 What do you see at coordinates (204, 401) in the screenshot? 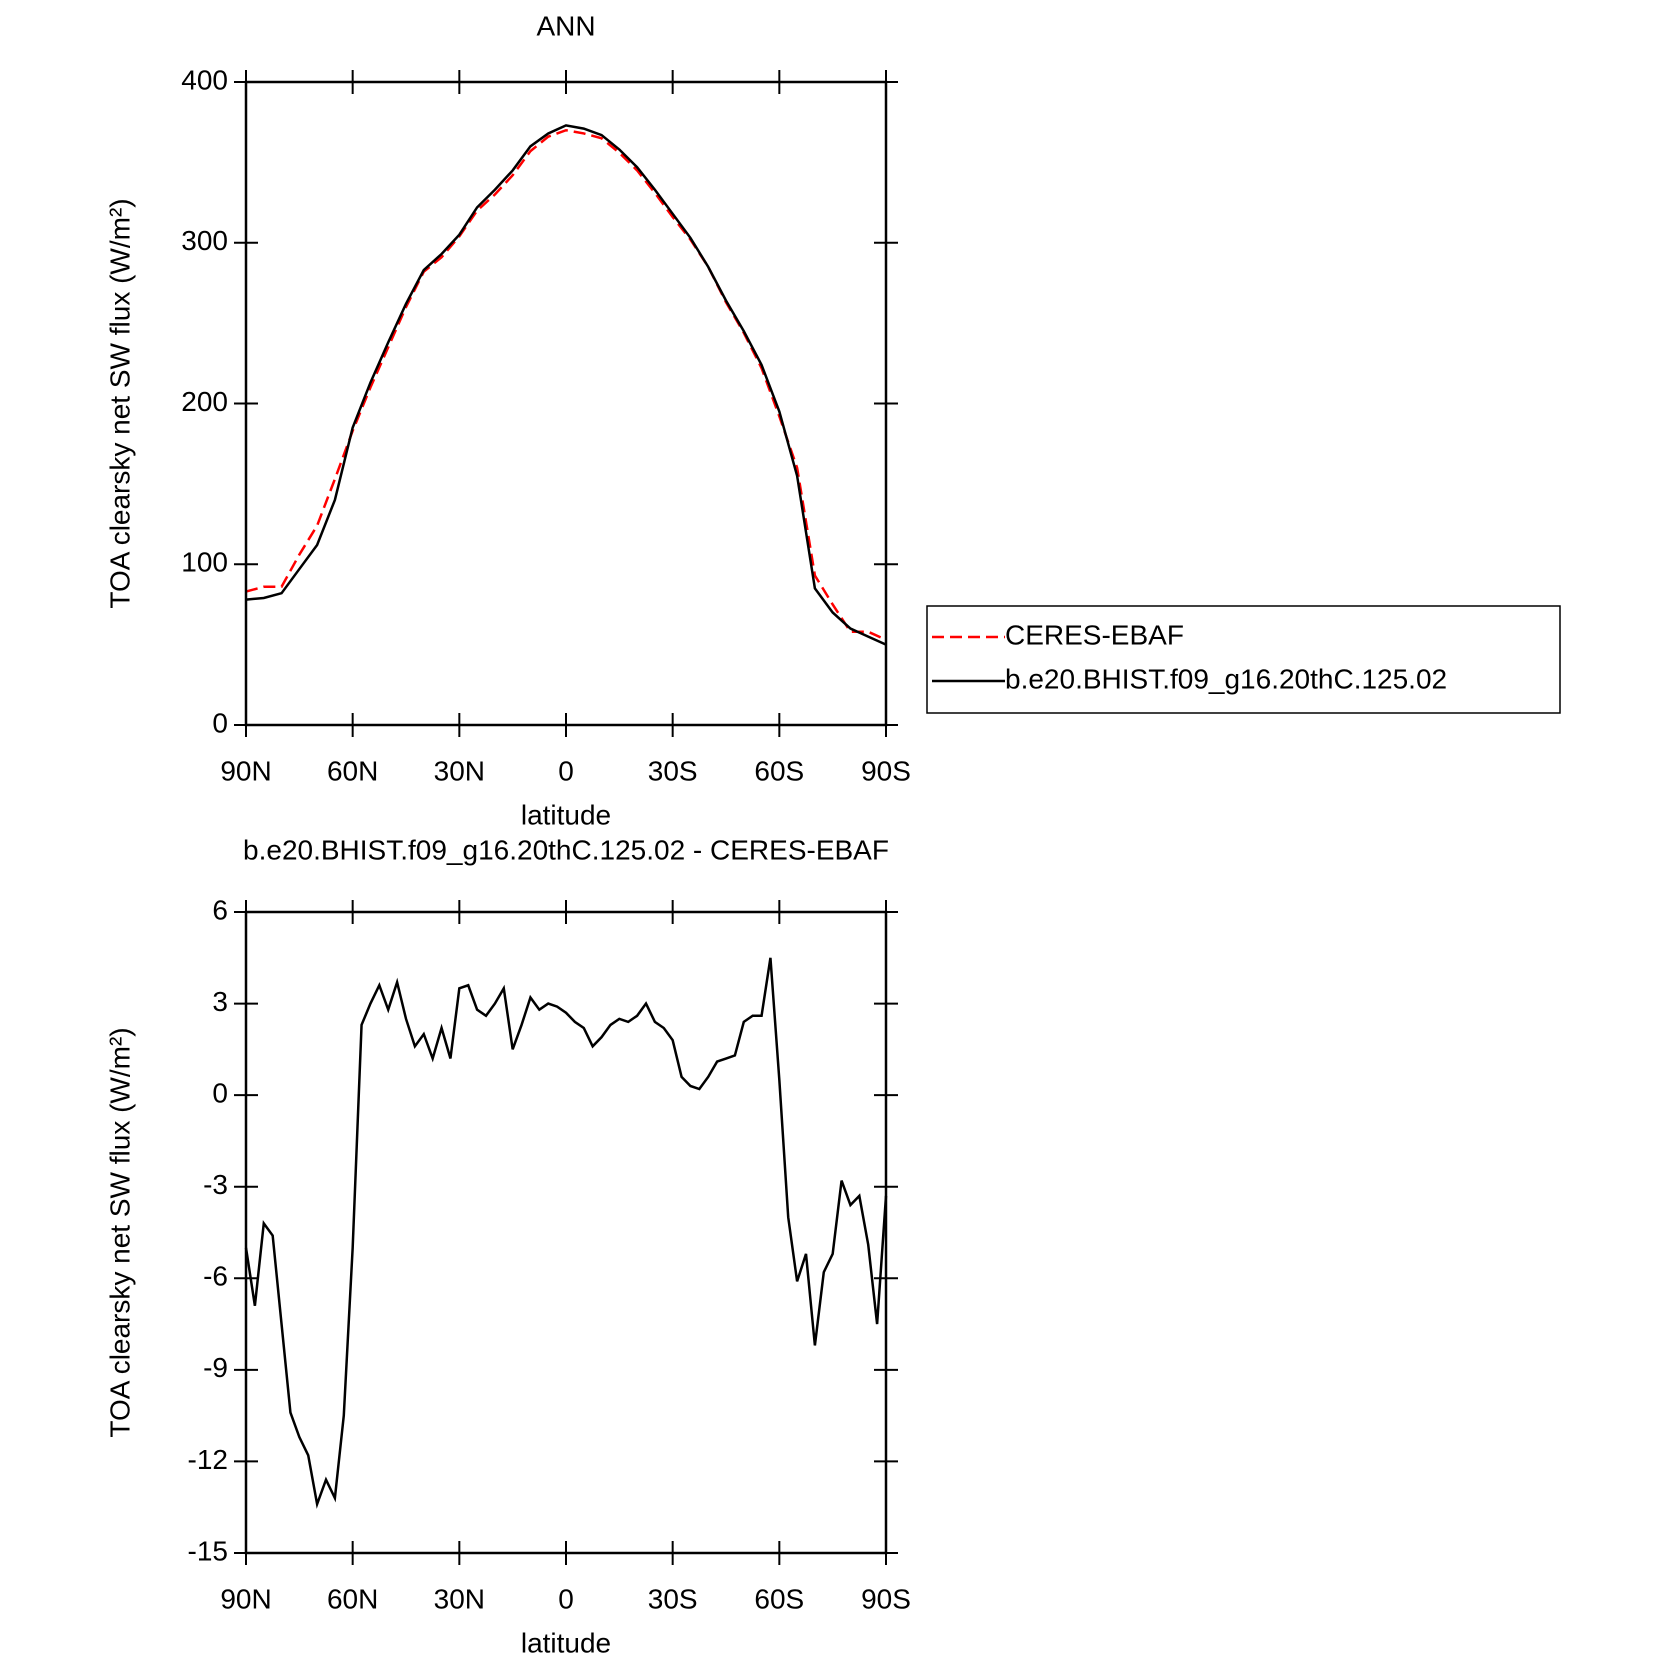
I see `y-tick-label: 200` at bounding box center [204, 401].